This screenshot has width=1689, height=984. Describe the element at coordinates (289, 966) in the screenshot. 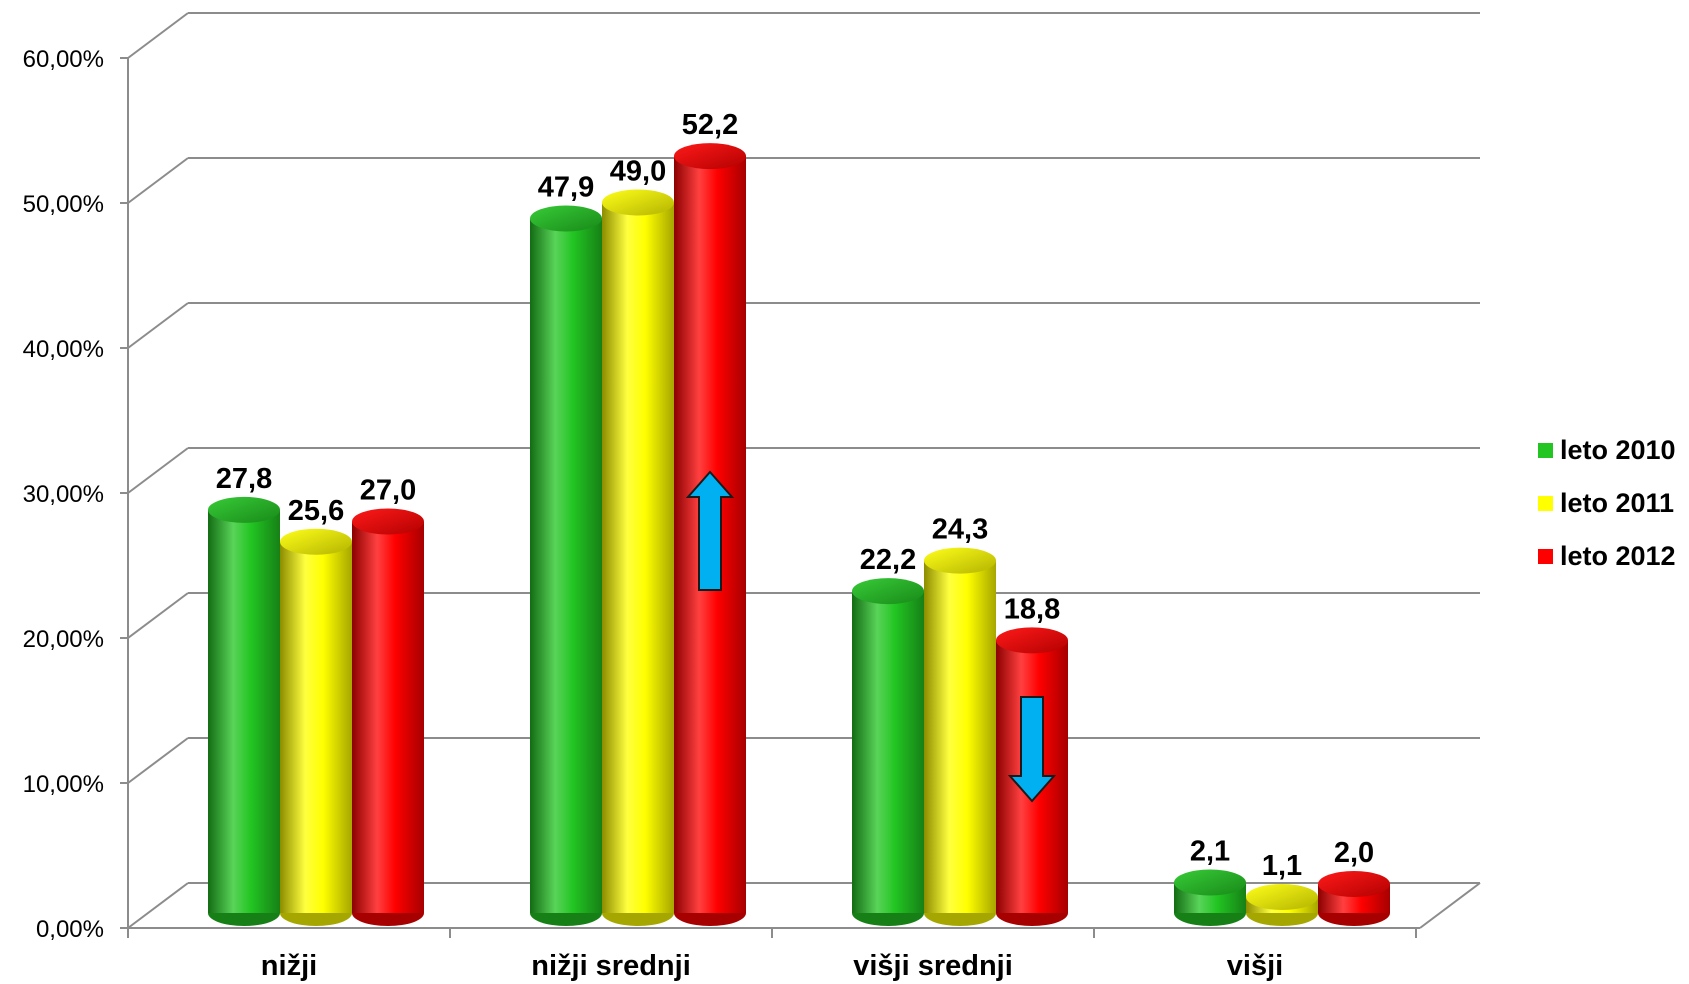

I see `x-tick-label: nižji` at that location.